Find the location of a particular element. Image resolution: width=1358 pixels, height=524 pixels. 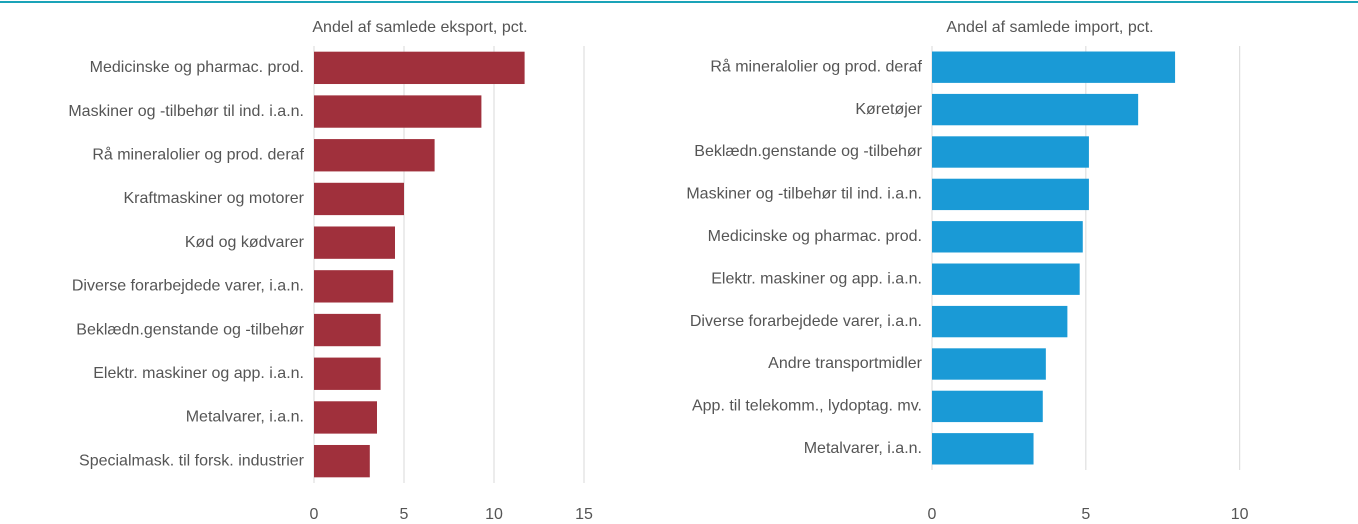

y-tick-label: Kraftmaskiner og motorer is located at coordinates (213, 198).